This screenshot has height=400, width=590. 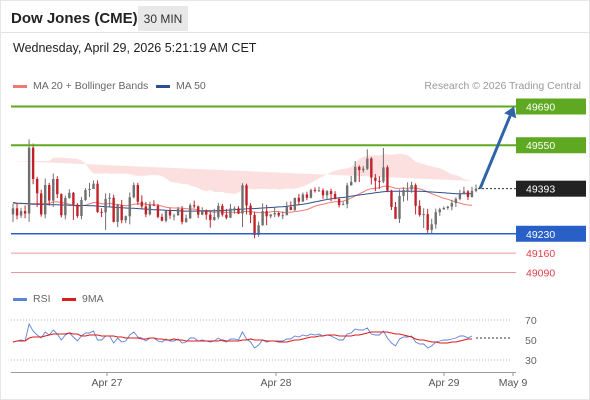 What do you see at coordinates (510, 112) in the screenshot?
I see `projection-arrow-head` at bounding box center [510, 112].